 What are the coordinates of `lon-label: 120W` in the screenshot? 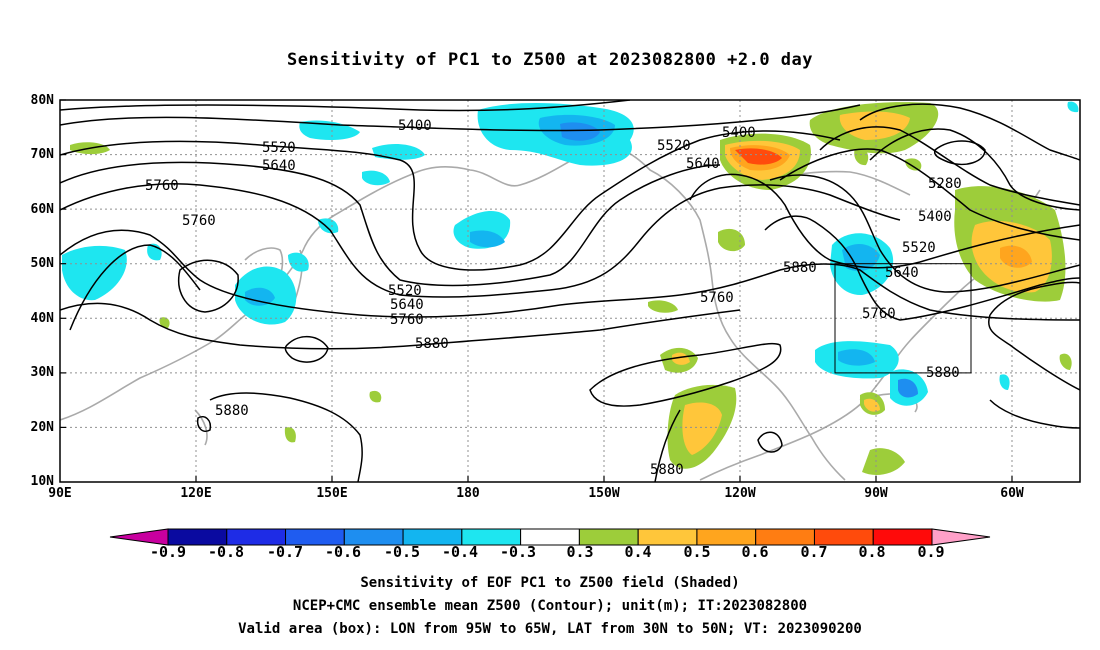 It's located at (740, 493).